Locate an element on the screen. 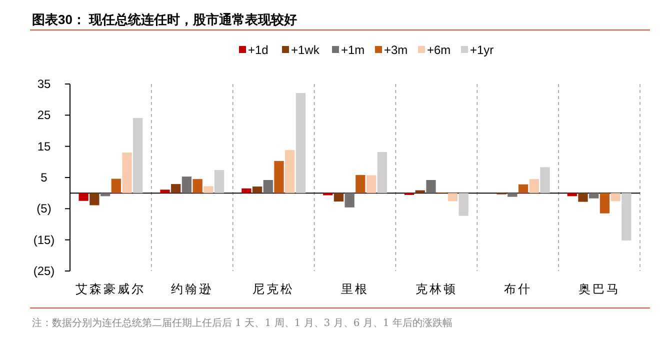 Image resolution: width=662 pixels, height=351 pixels. y-tick-label: (15) is located at coordinates (44, 239).